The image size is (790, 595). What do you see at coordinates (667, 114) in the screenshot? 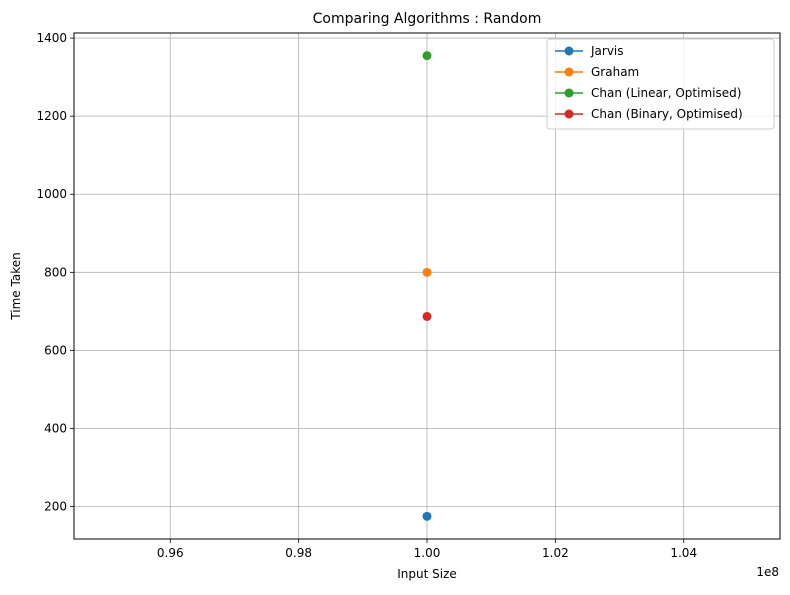
I see `legend-label: Chan (Binary, Optimised)` at bounding box center [667, 114].